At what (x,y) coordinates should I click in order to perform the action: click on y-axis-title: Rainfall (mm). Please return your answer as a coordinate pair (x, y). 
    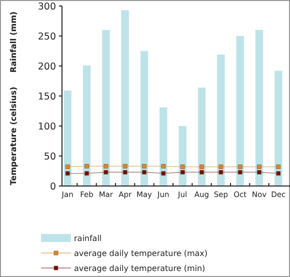
    Looking at the image, I should click on (13, 42).